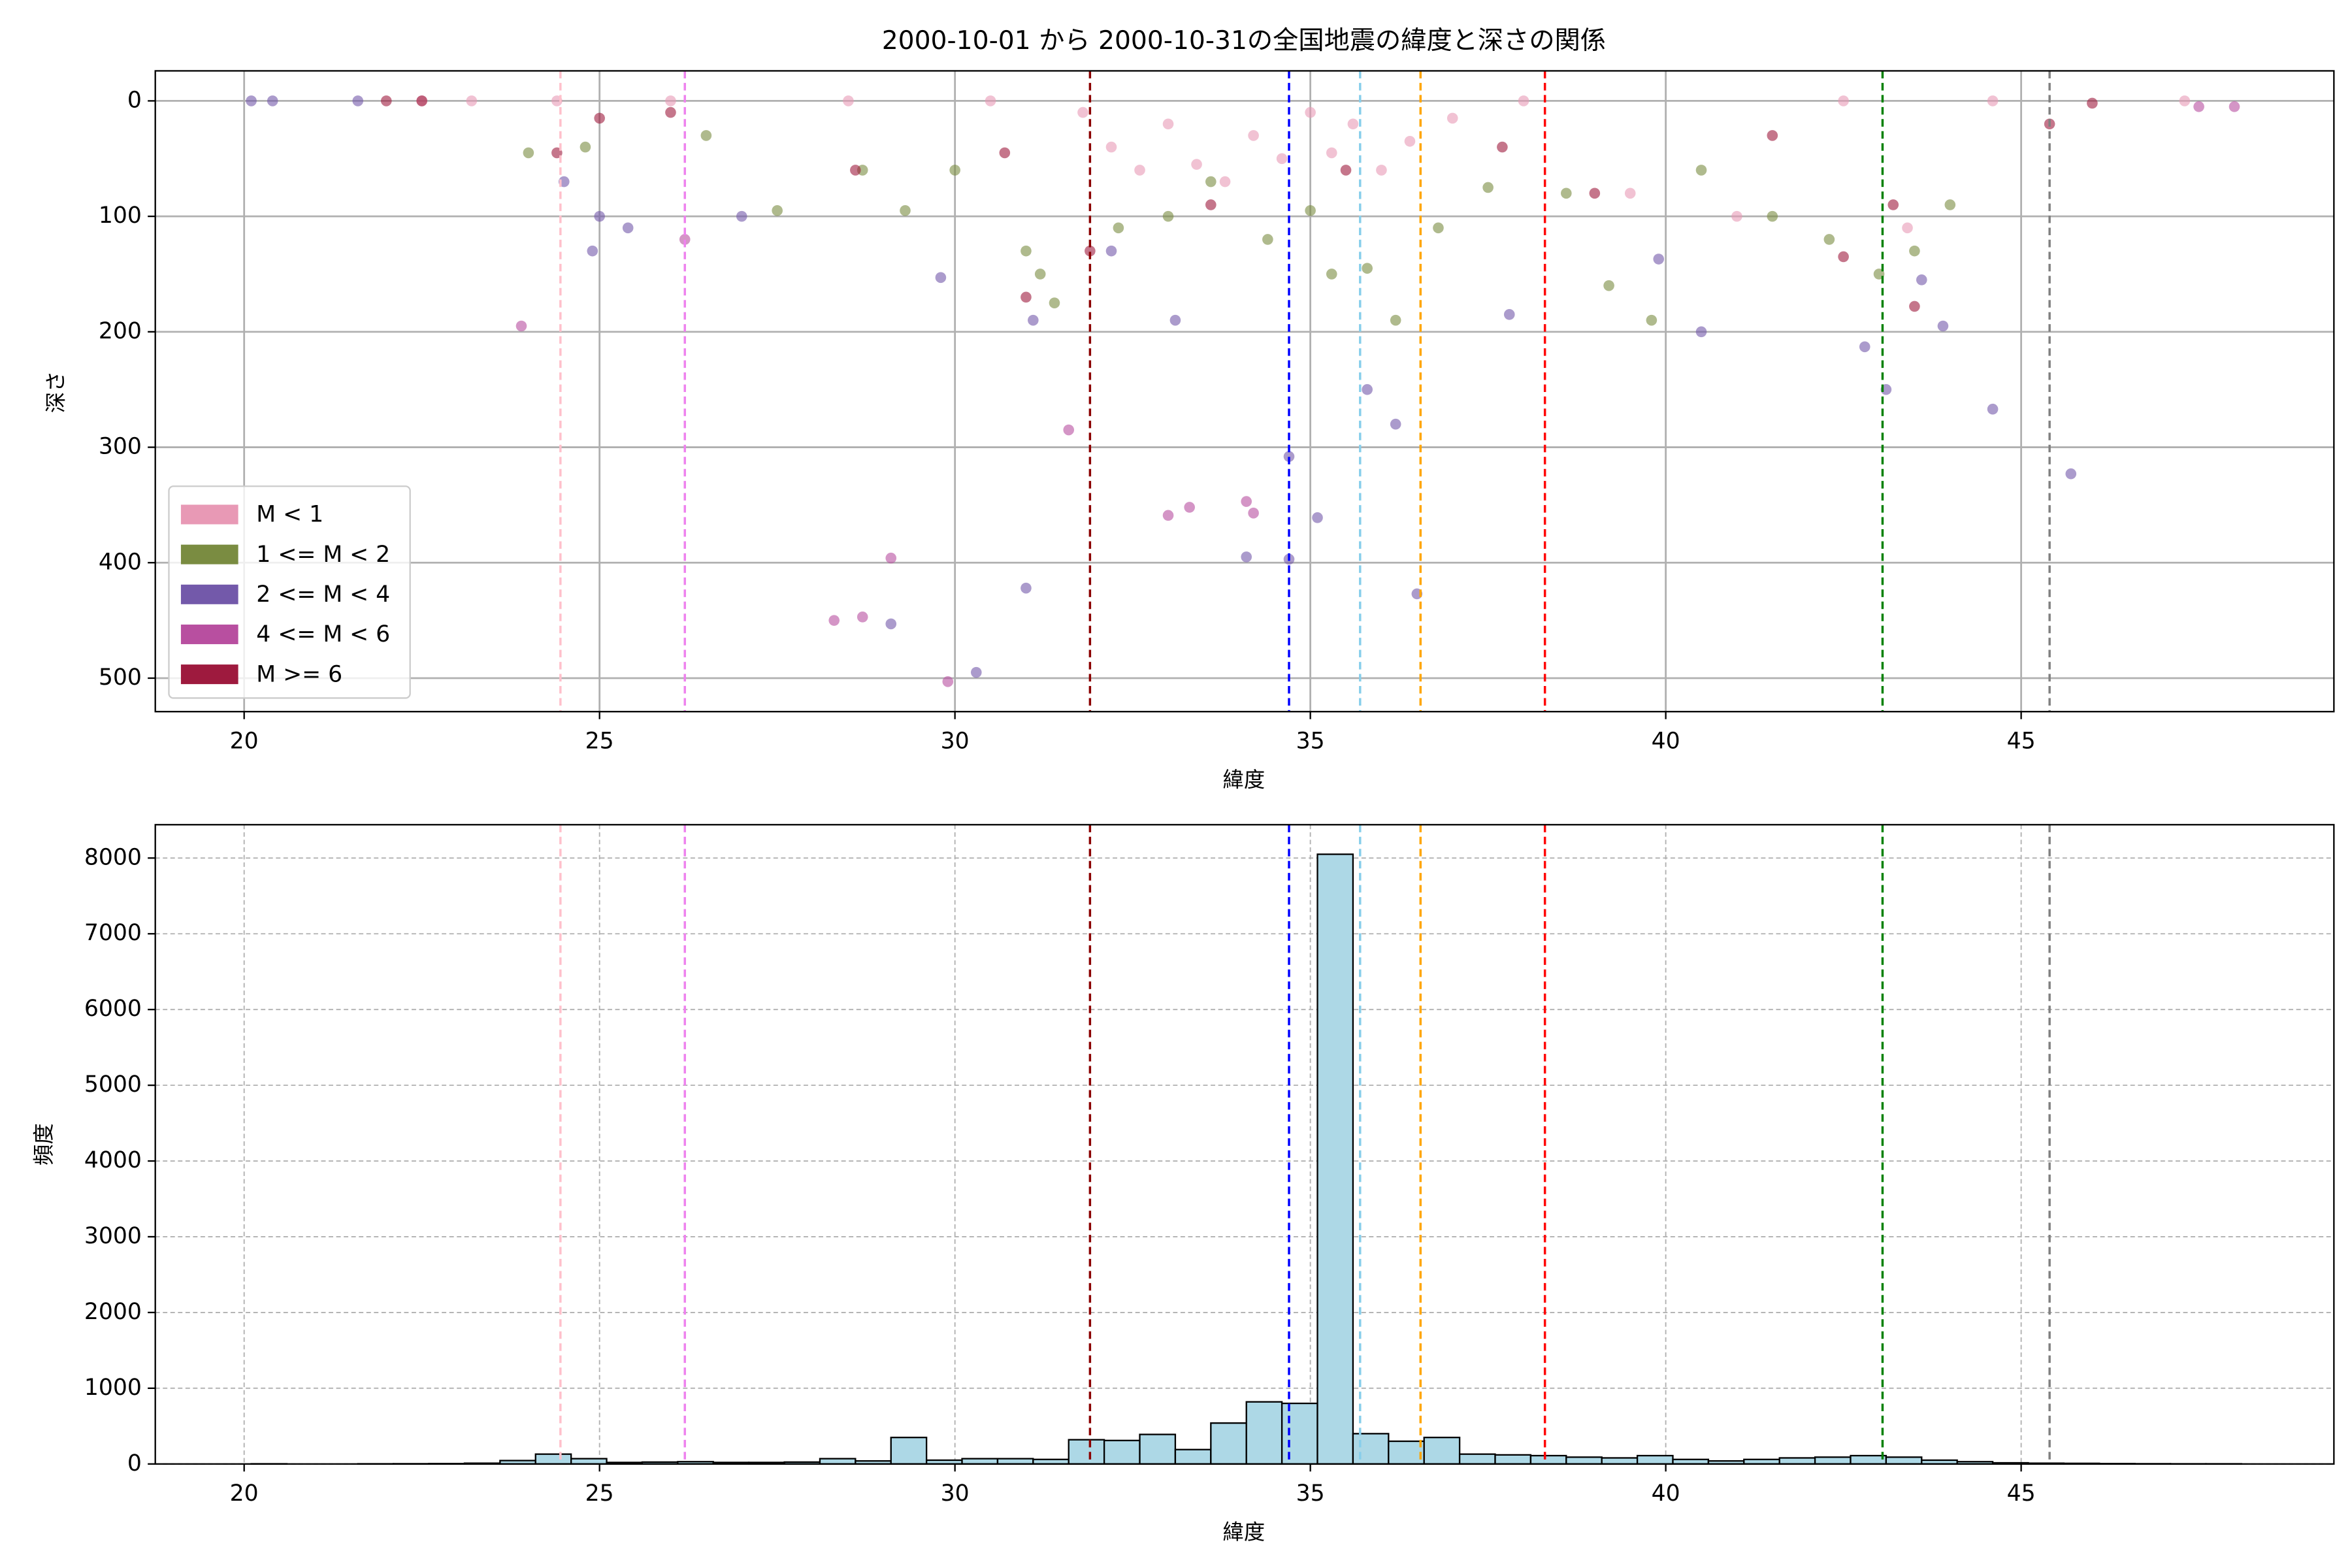 This screenshot has width=2352, height=1568. Describe the element at coordinates (113, 933) in the screenshot. I see `y-tick-label: 7000` at that location.